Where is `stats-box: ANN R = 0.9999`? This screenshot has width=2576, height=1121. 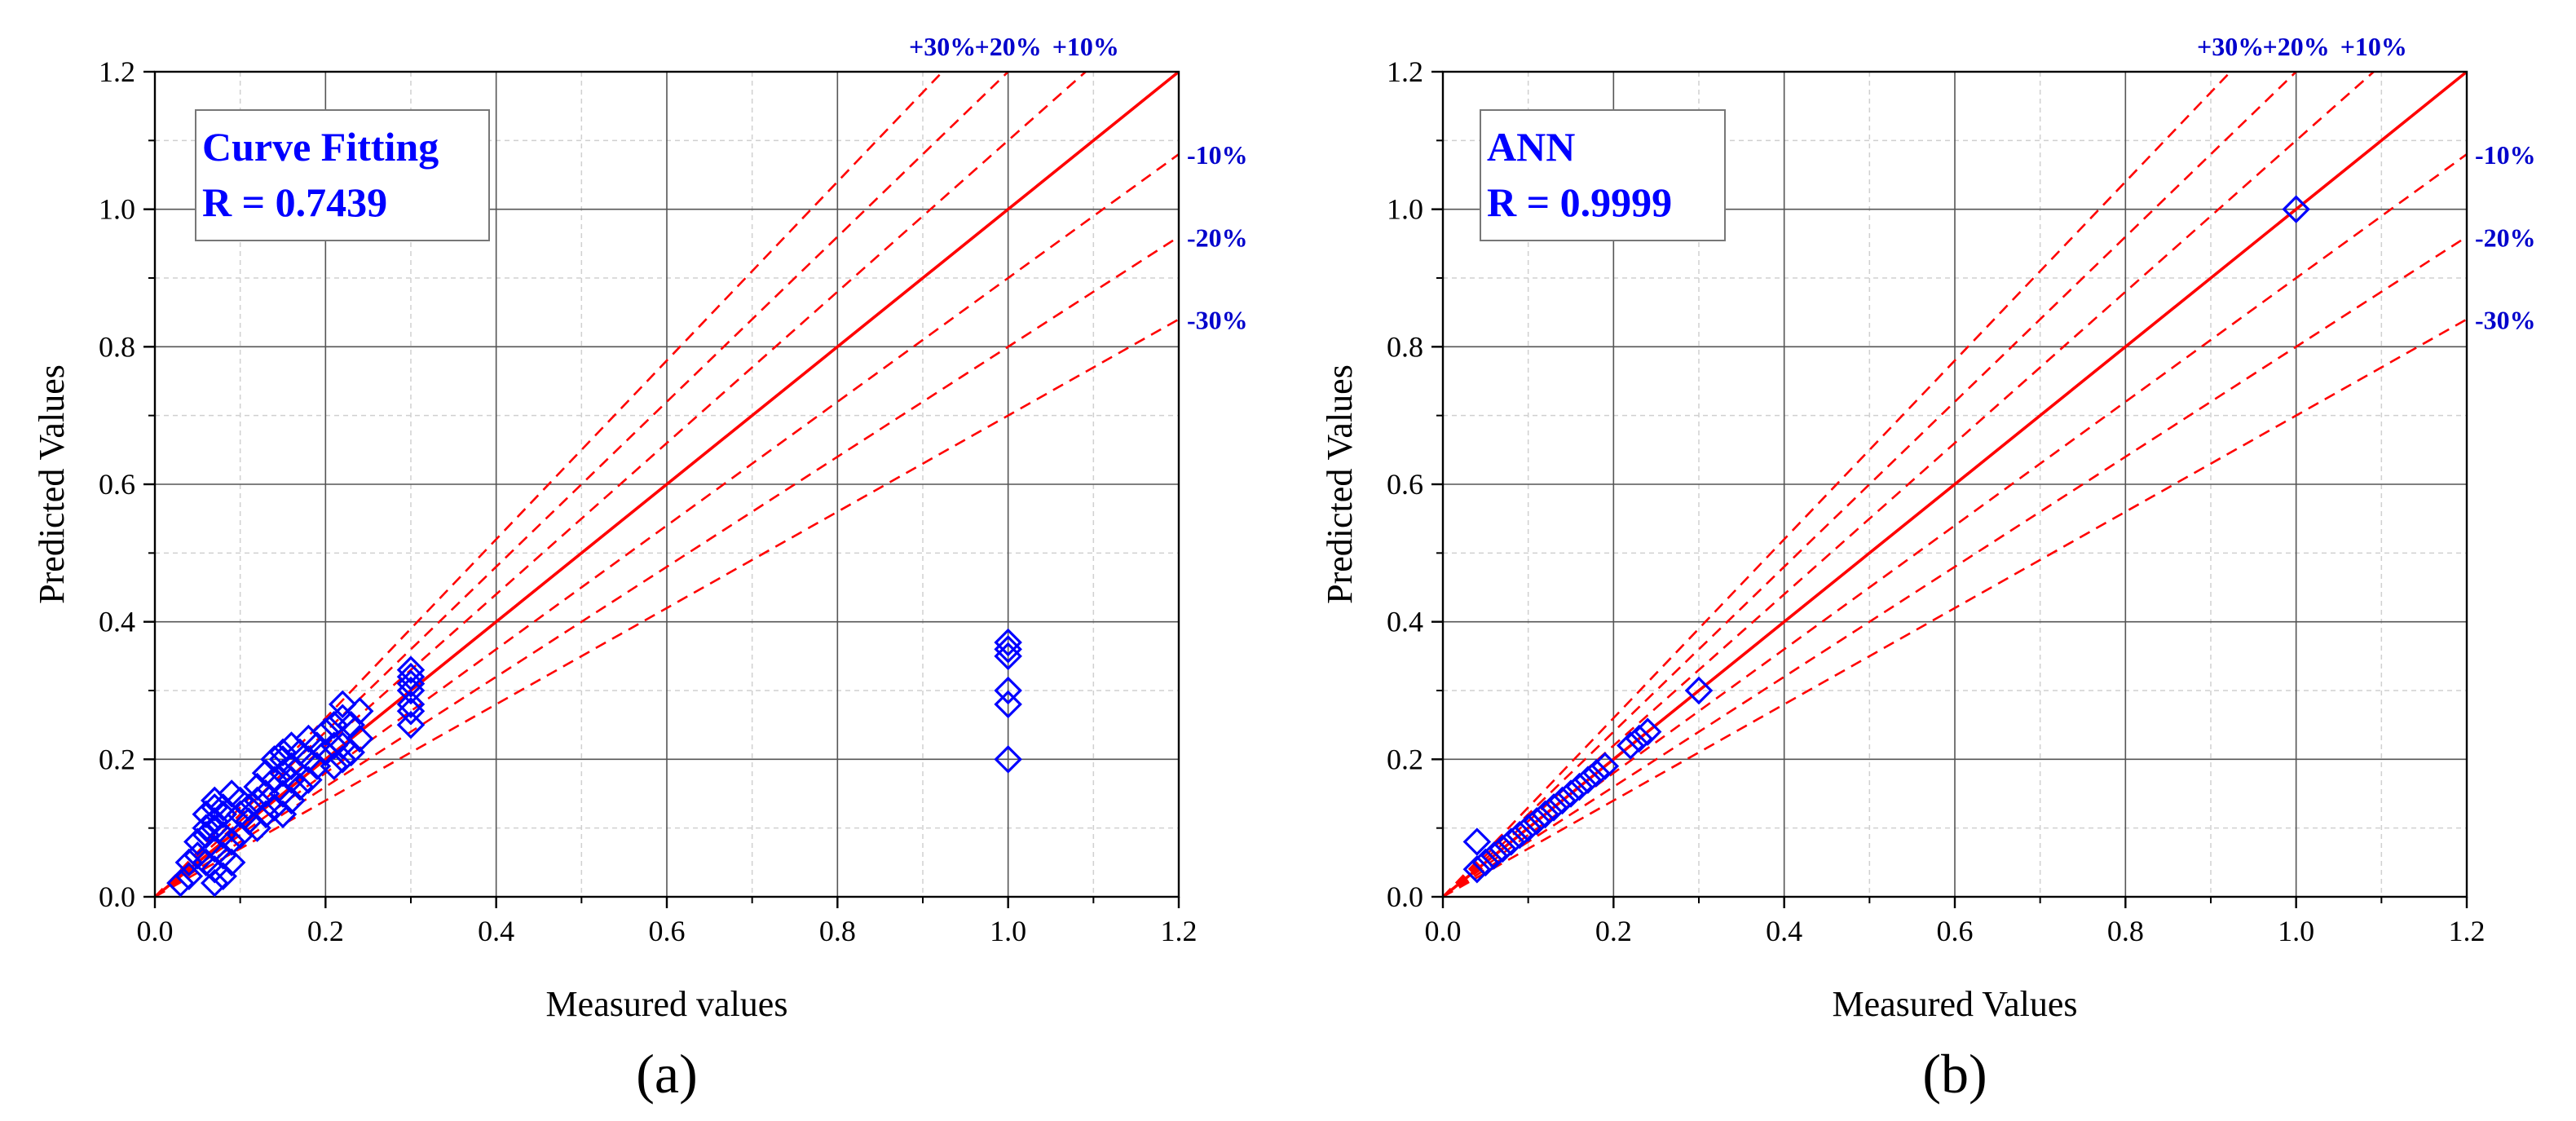 stats-box: ANN R = 0.9999 is located at coordinates (1603, 175).